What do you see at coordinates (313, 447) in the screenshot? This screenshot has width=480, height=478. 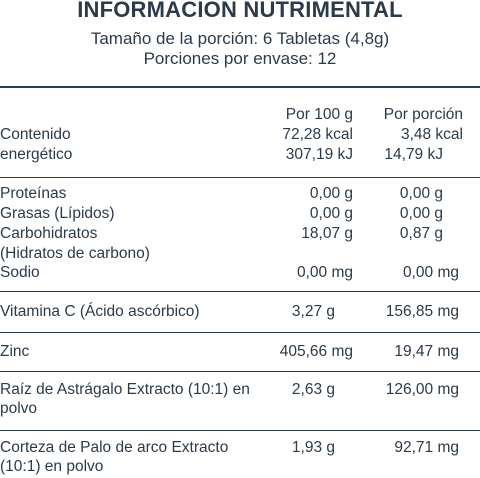 I see `pau-darco-per-100g: 1,93 g` at bounding box center [313, 447].